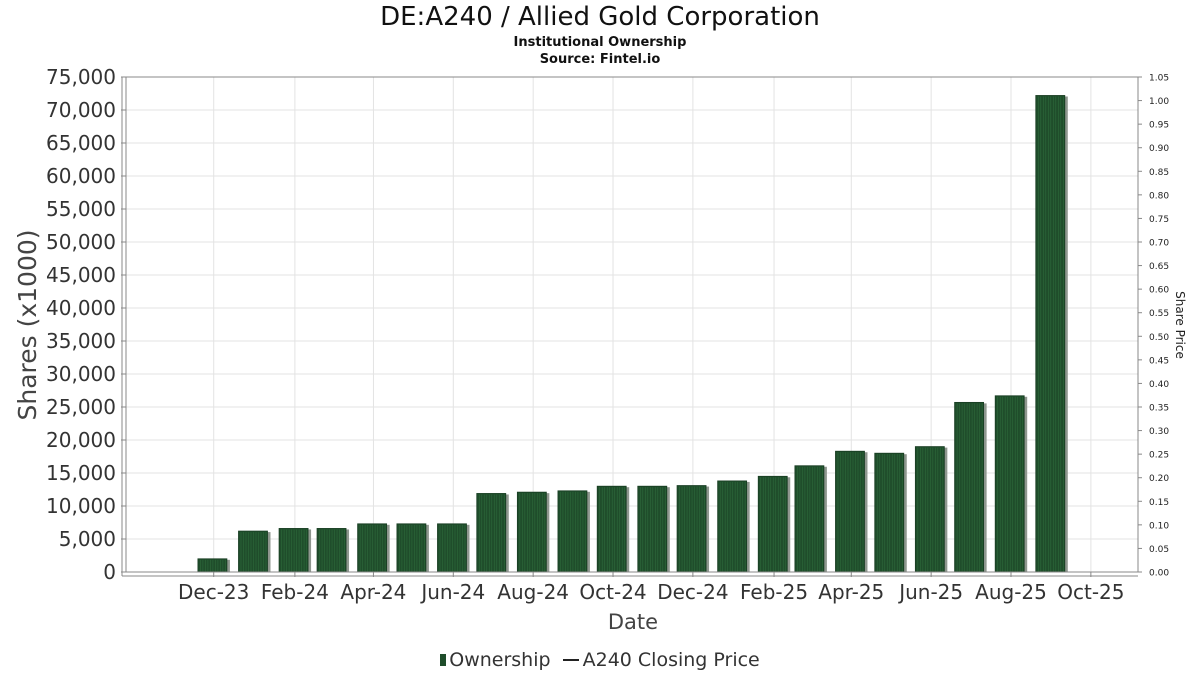  What do you see at coordinates (81, 440) in the screenshot?
I see `y-tick-label: 20,000` at bounding box center [81, 440].